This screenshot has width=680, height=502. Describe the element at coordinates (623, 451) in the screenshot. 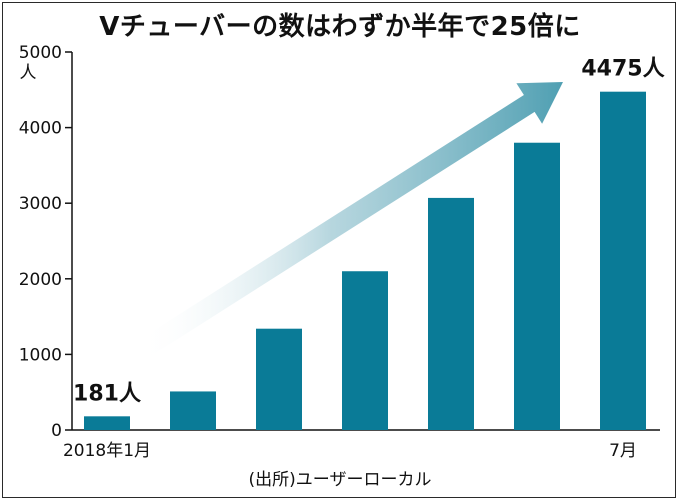

I see `x-tick-label: 7月` at that location.